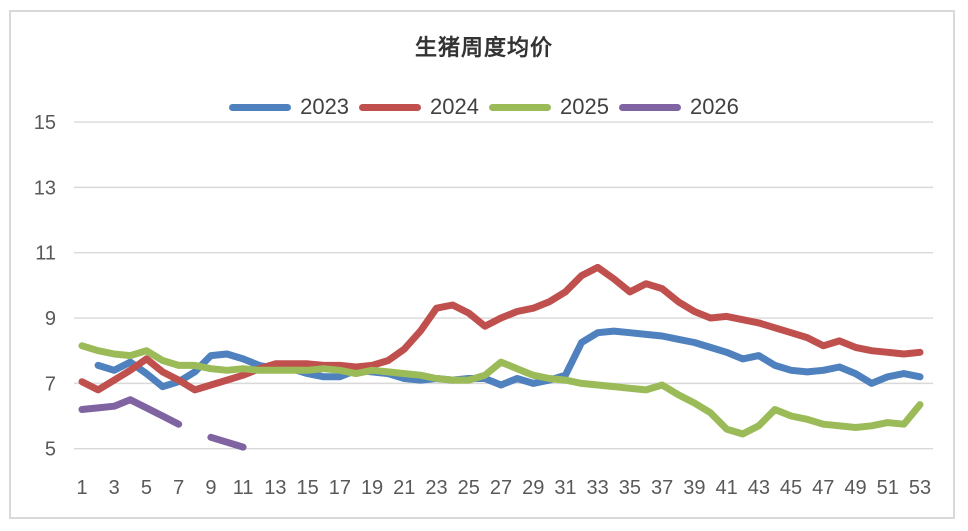  Describe the element at coordinates (390, 107) in the screenshot. I see `legend-swatch-2024` at that location.